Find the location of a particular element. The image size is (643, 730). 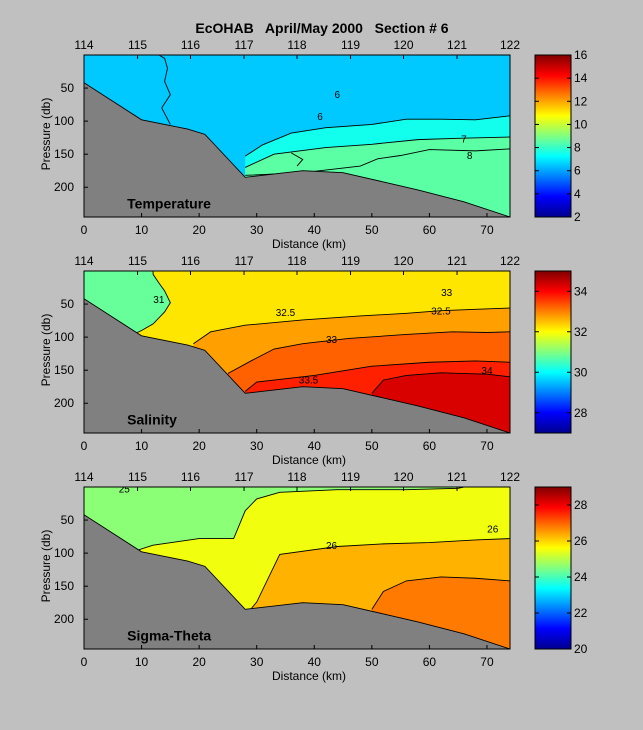

colorbar-tick-label: 26 is located at coordinates (581, 541).